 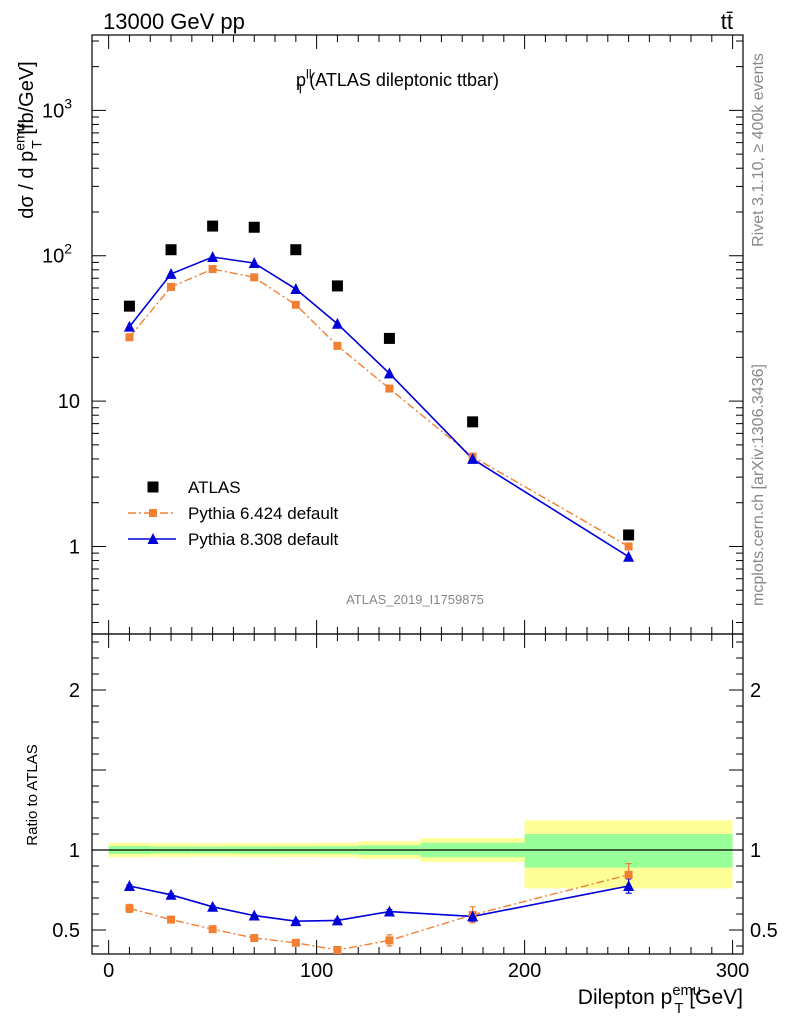 I want to click on y-tick-label: 10, so click(x=69, y=402).